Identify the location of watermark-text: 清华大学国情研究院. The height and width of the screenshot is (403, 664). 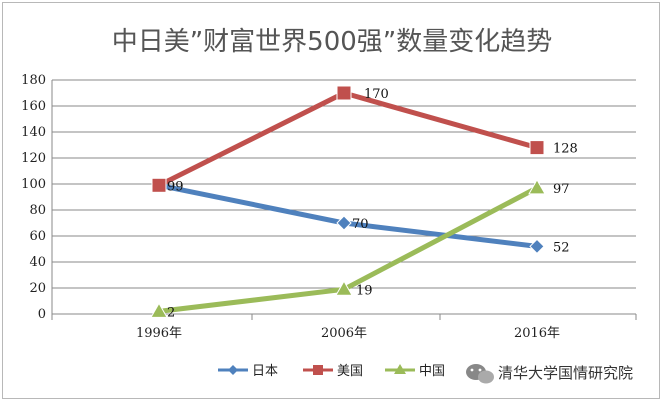
(565, 373).